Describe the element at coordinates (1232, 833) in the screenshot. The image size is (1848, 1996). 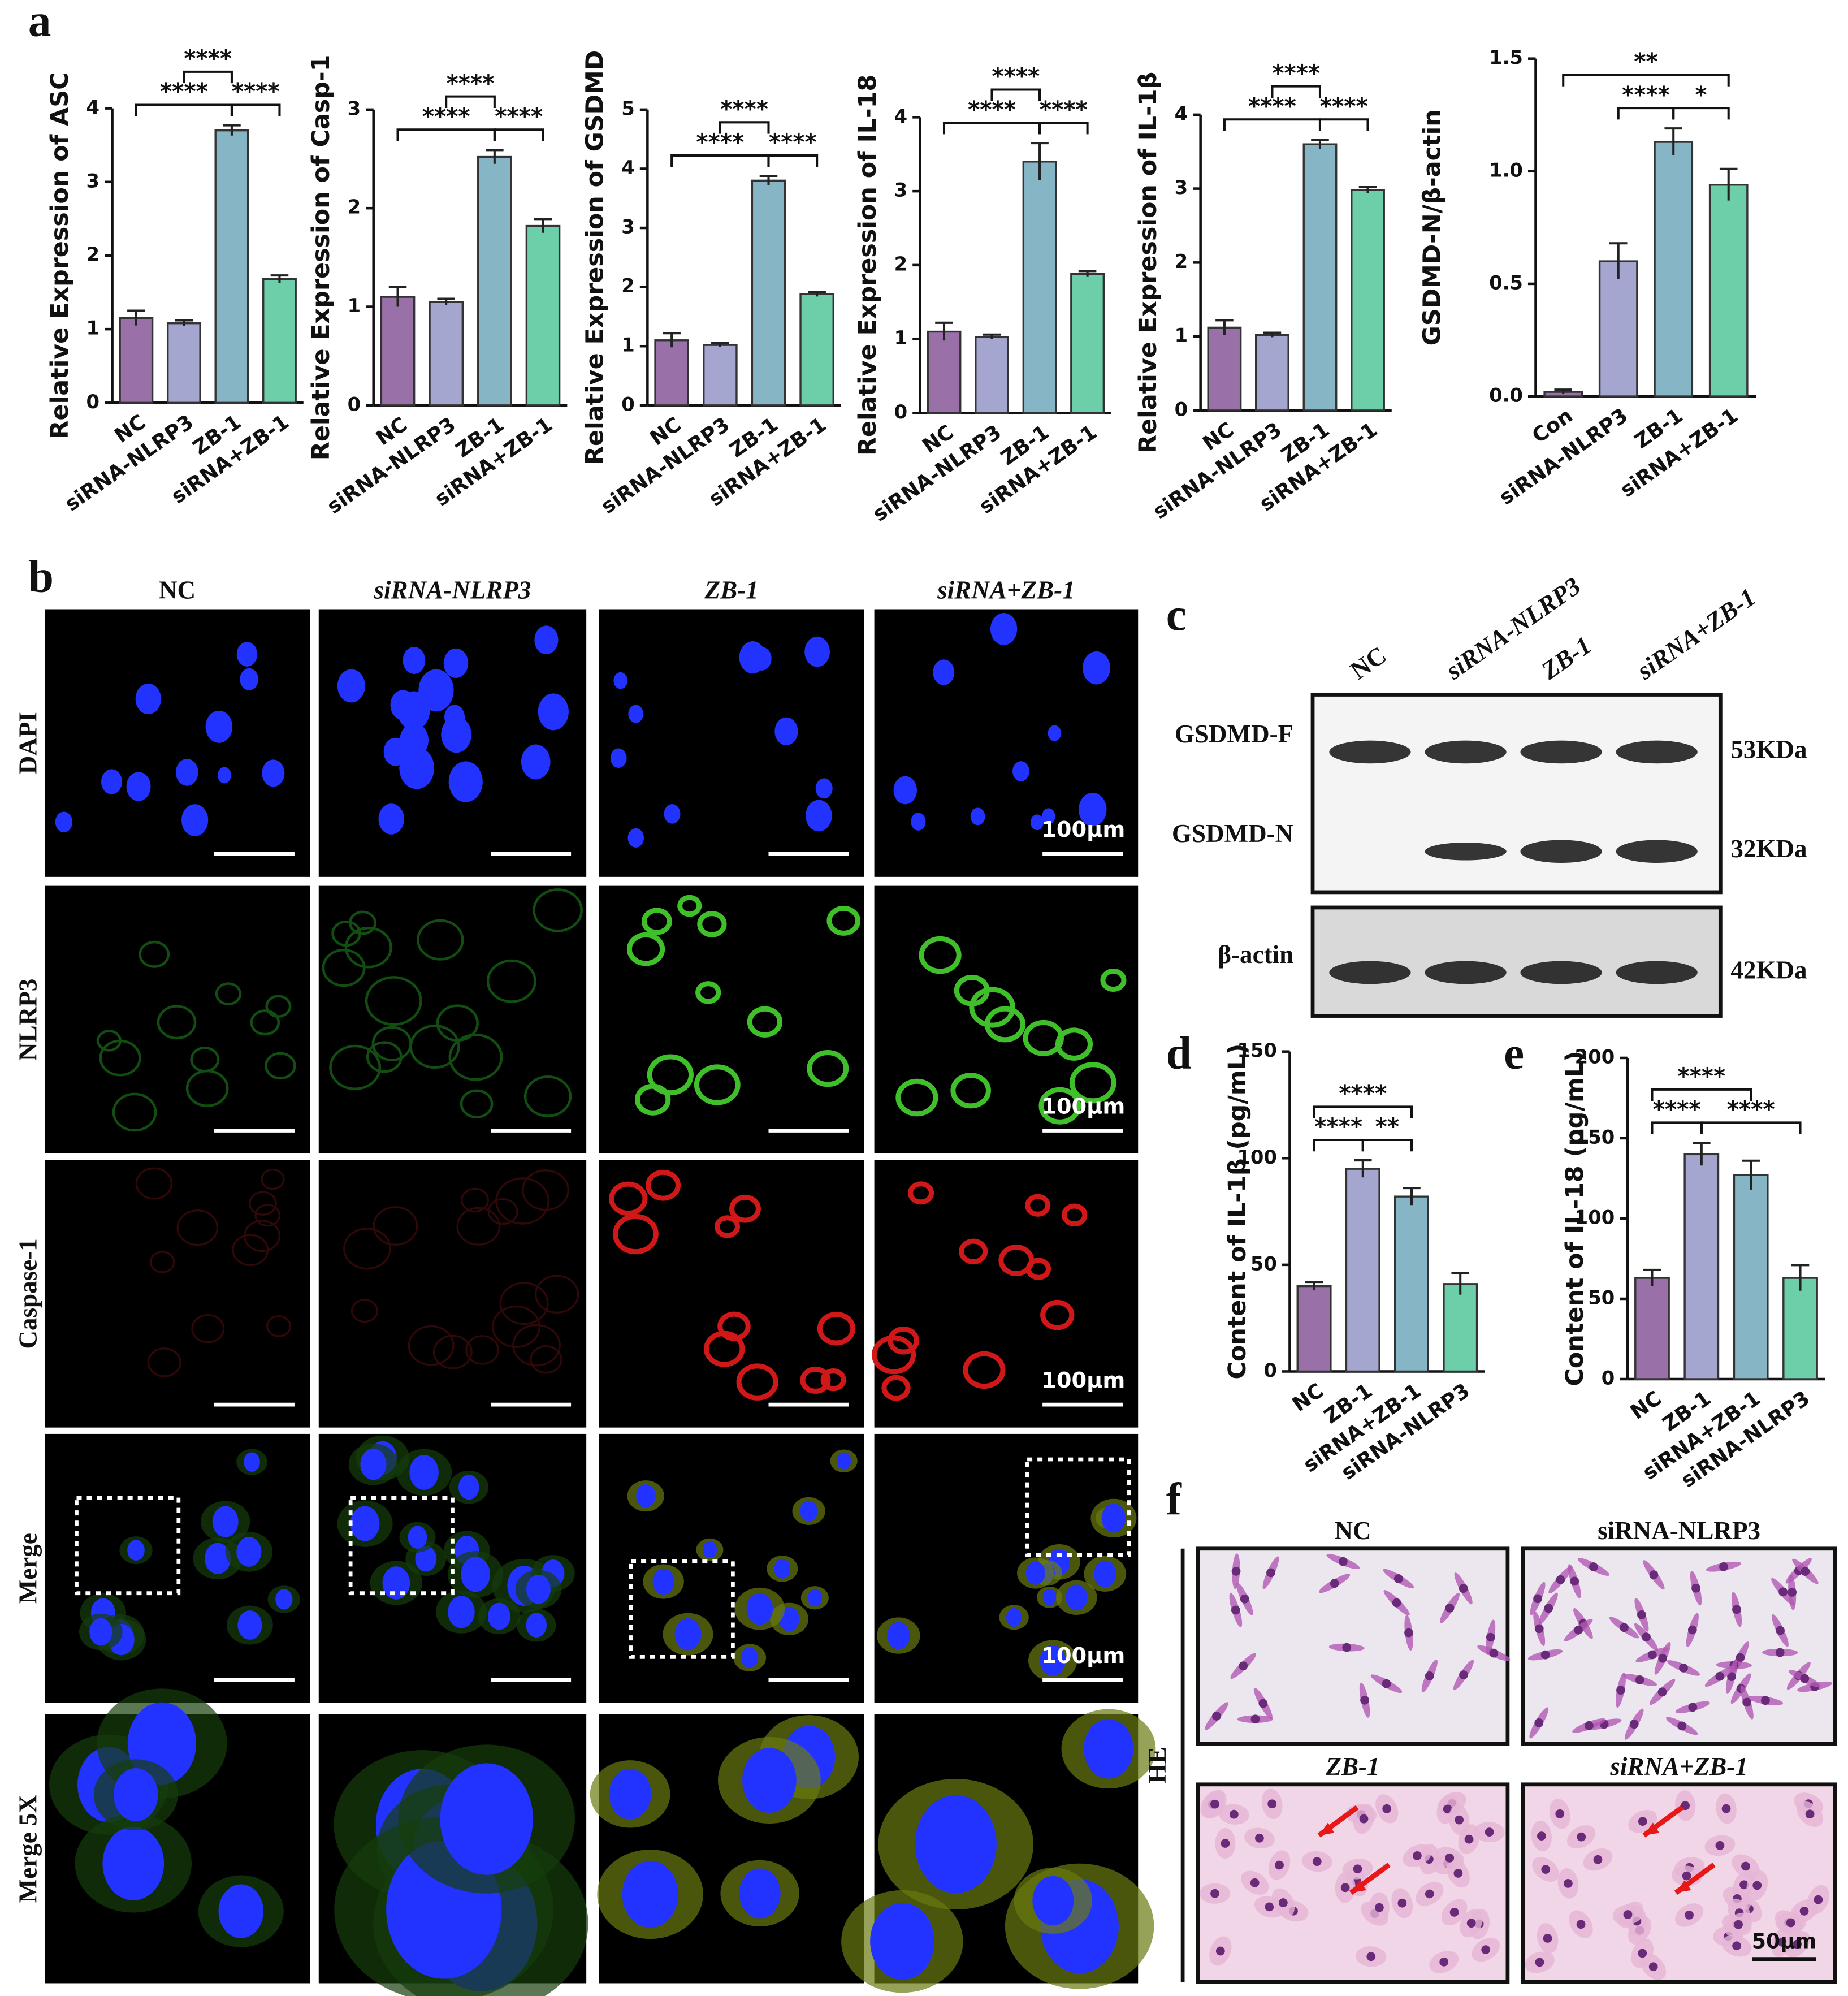
I see `band-label: GSDMD-N` at that location.